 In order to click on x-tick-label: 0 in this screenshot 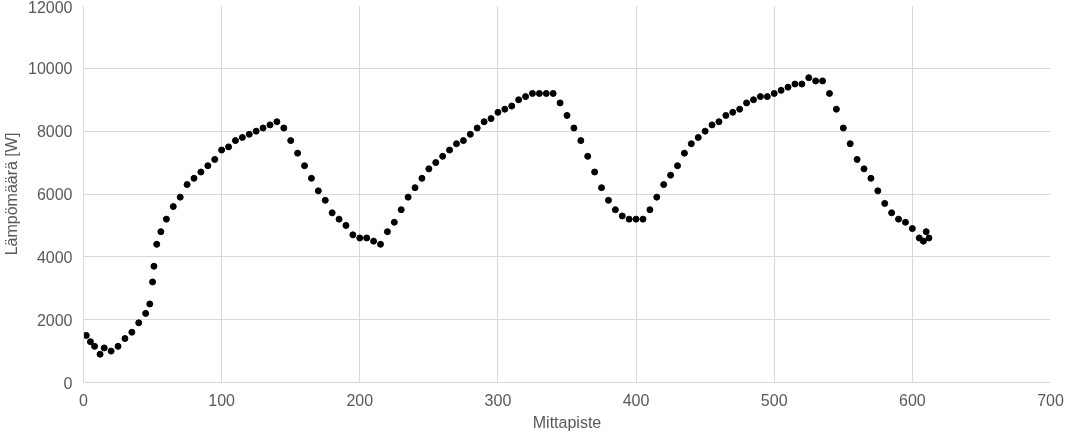, I will do `click(84, 400)`.